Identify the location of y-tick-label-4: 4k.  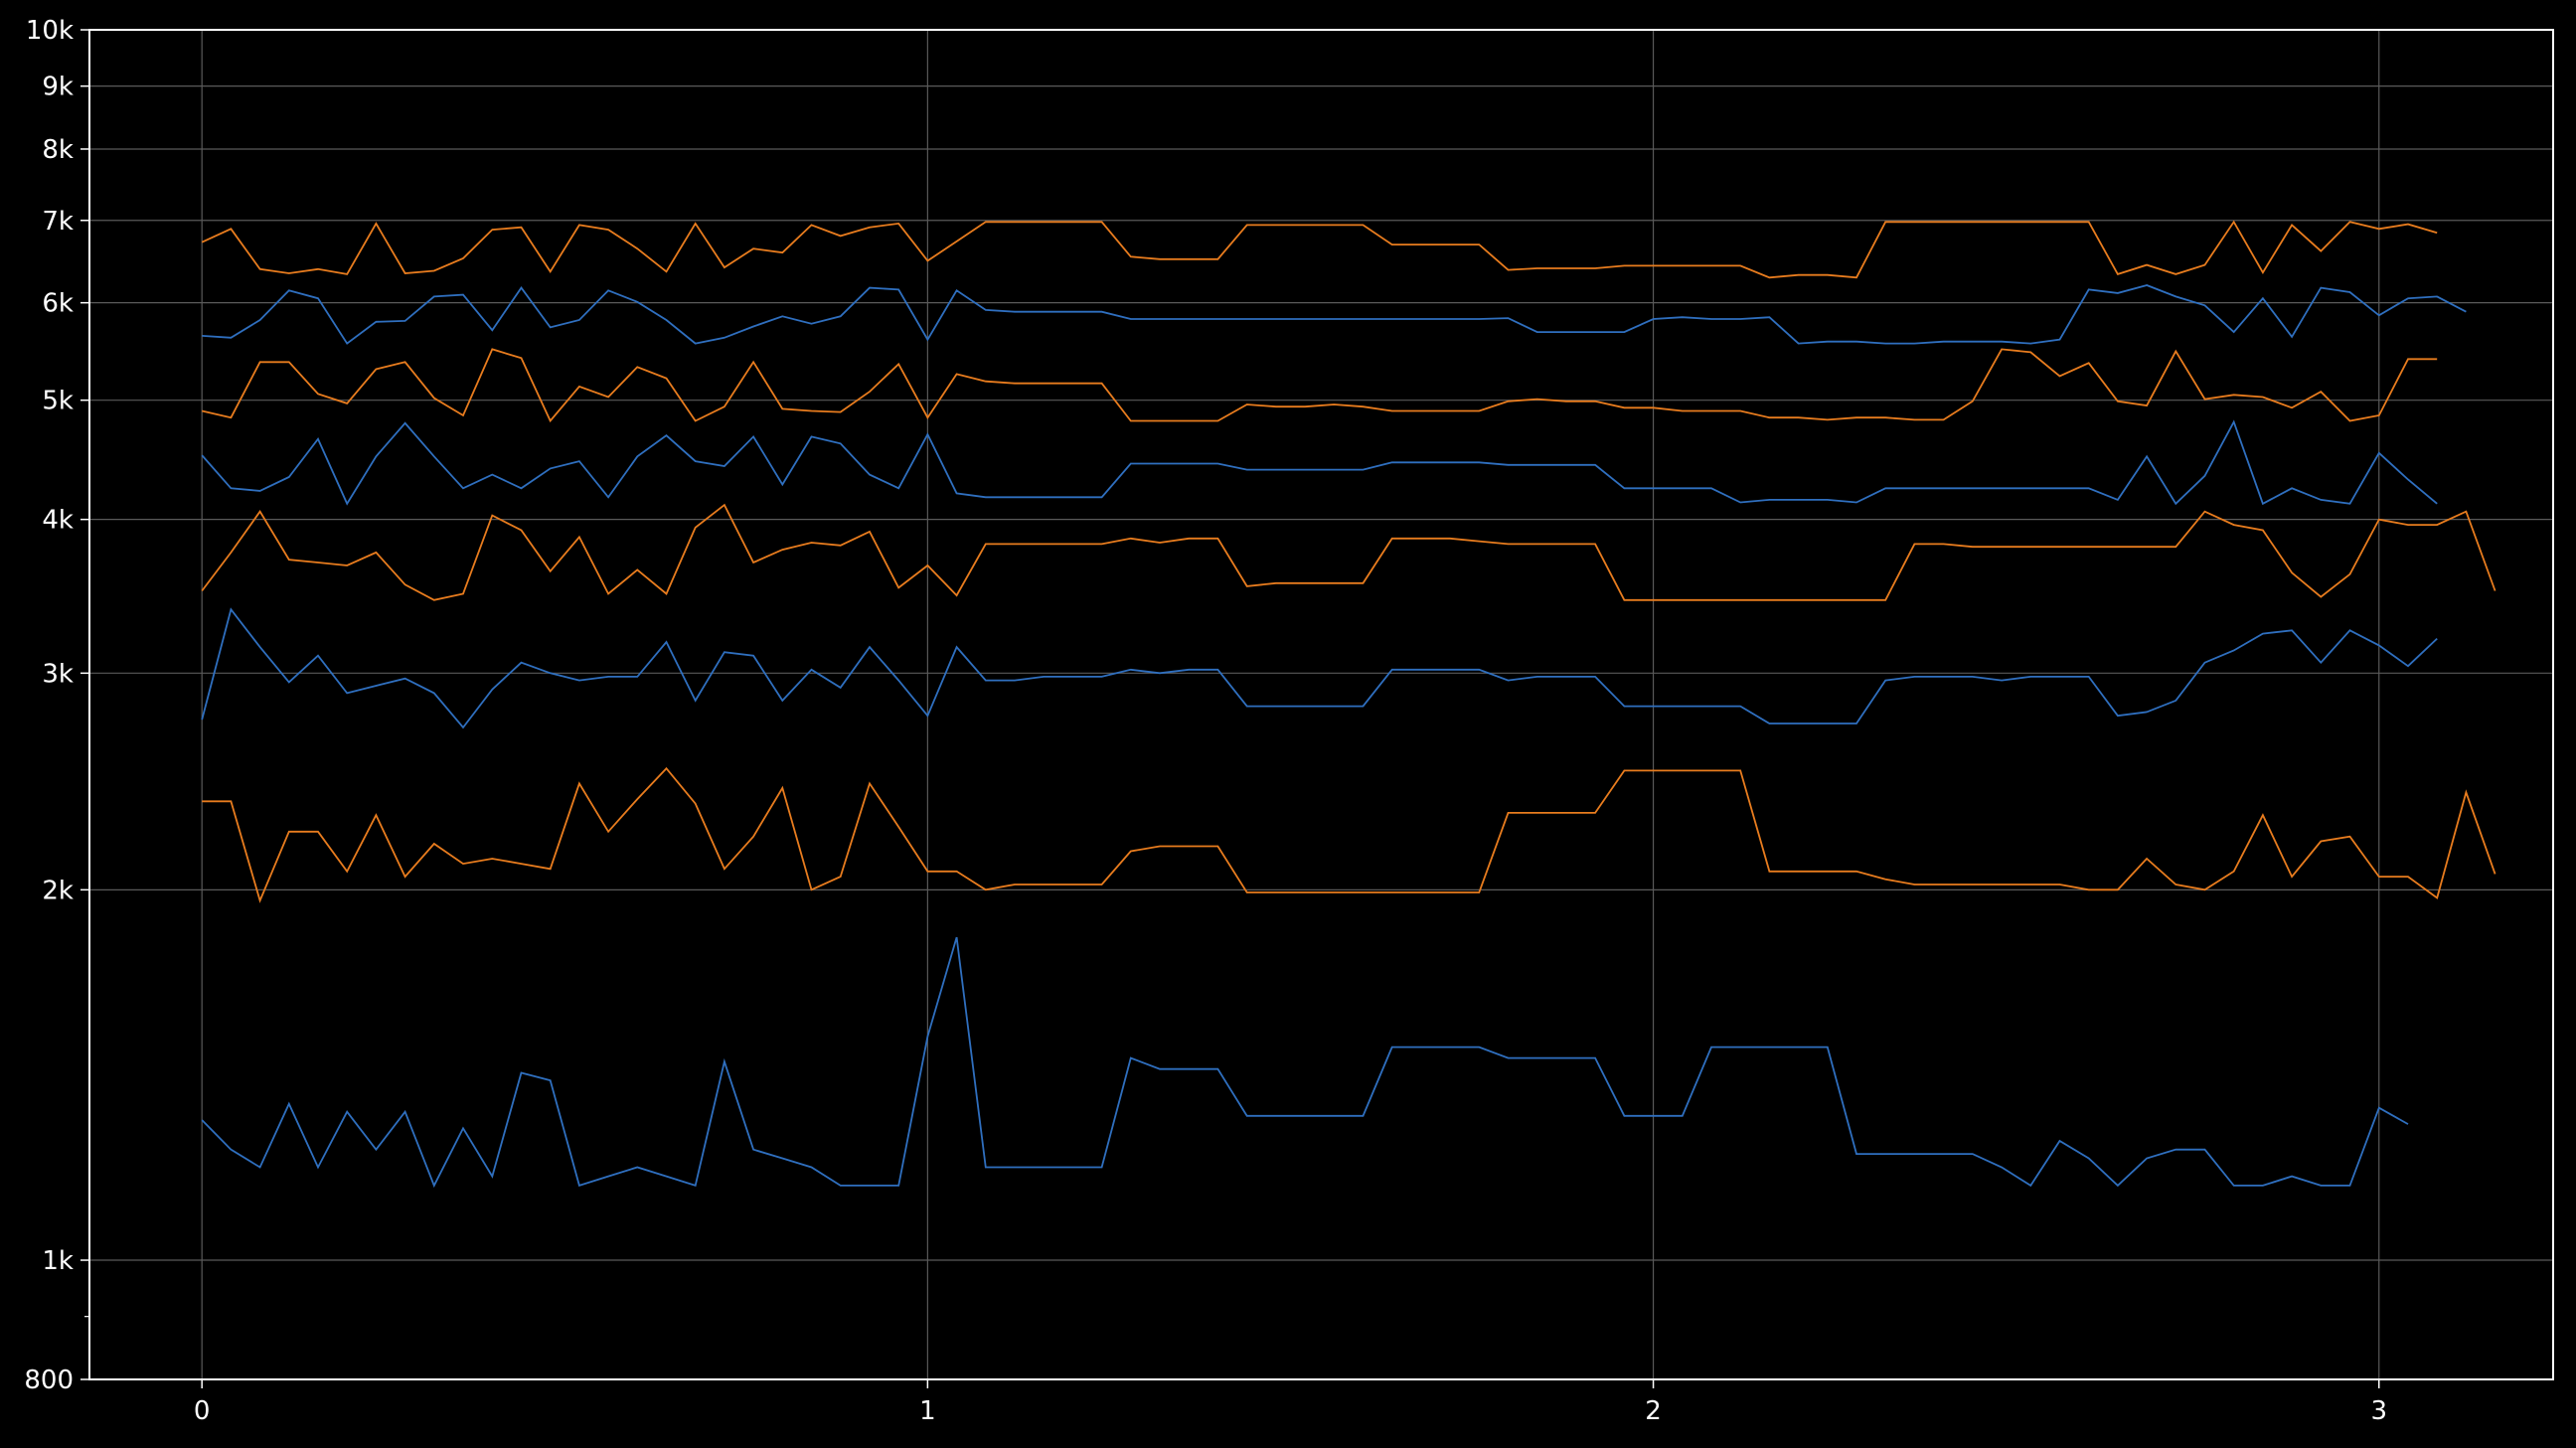
(58, 521).